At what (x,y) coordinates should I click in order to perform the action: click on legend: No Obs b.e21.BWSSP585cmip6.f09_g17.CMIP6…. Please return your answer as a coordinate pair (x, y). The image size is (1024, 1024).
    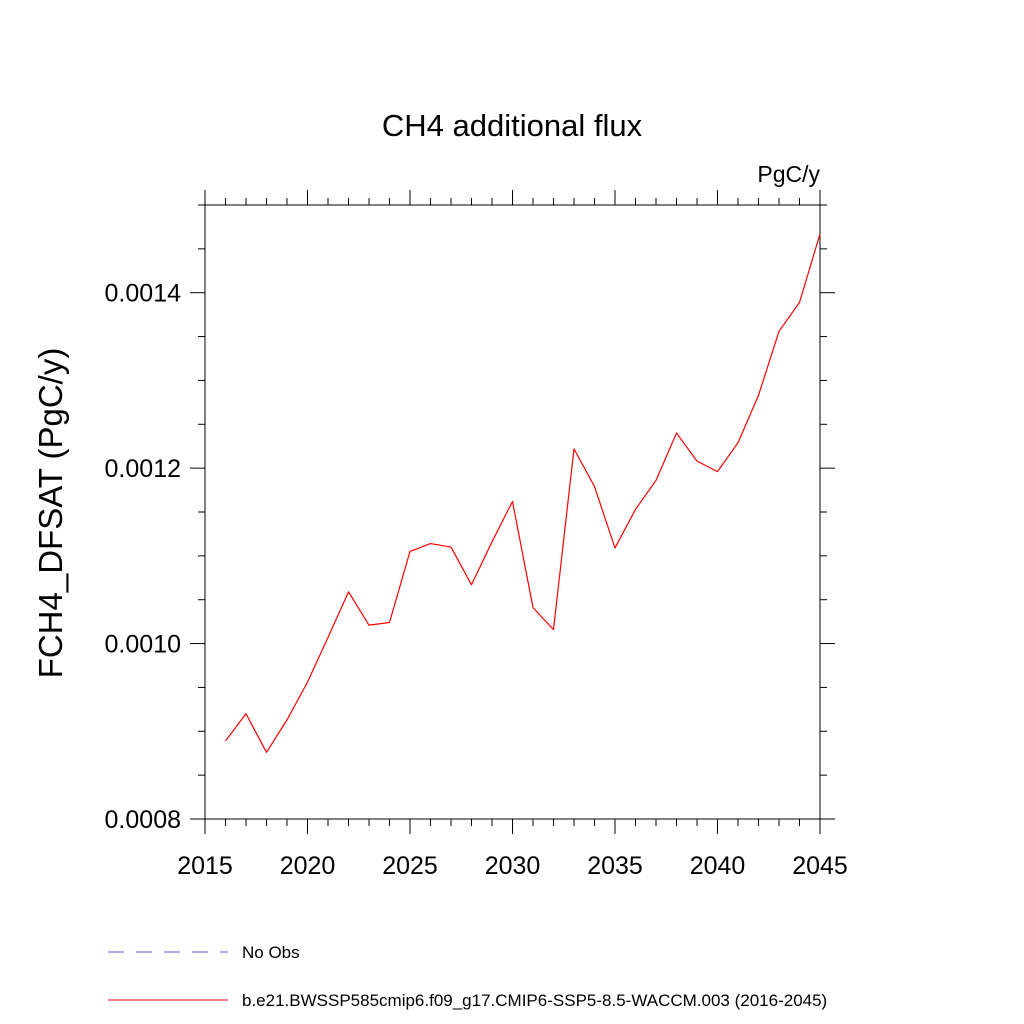
    Looking at the image, I should click on (467, 976).